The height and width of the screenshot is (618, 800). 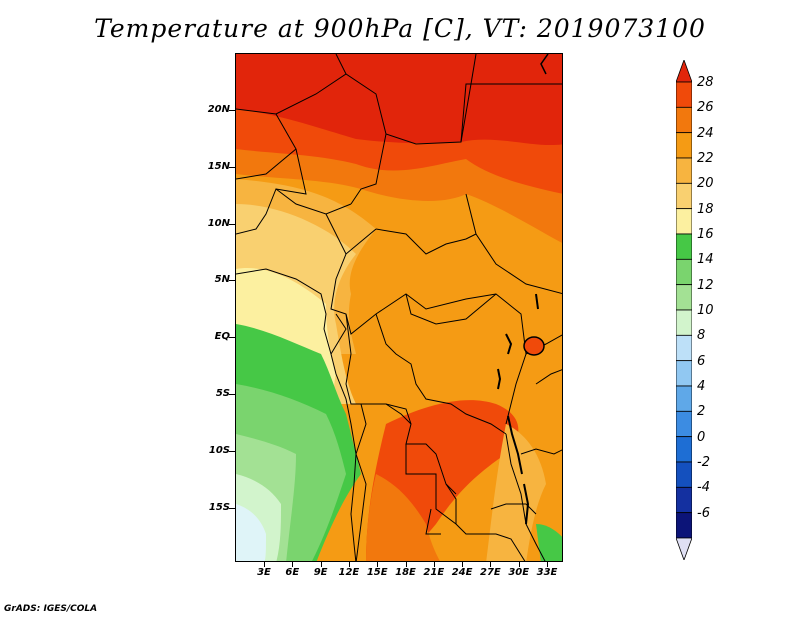 I want to click on colorbar-tick-label: 20, so click(x=705, y=184).